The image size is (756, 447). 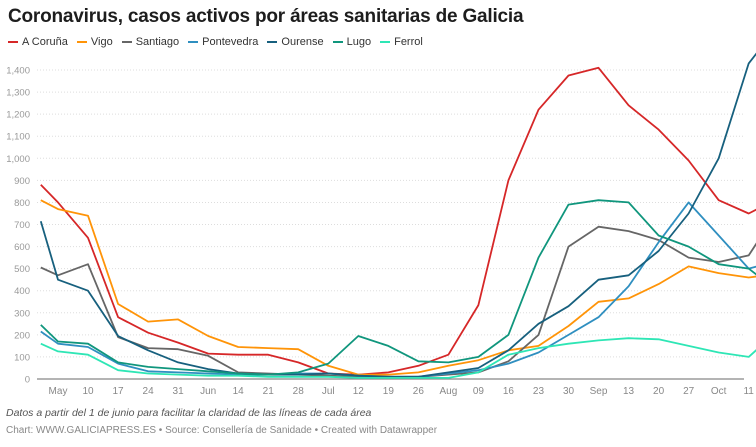 I want to click on legend-item-pontevedra: Pontevedra, so click(x=223, y=42).